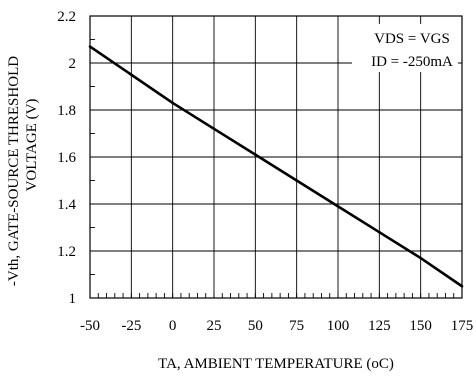 The height and width of the screenshot is (385, 476). I want to click on x-tick-label: 175, so click(462, 326).